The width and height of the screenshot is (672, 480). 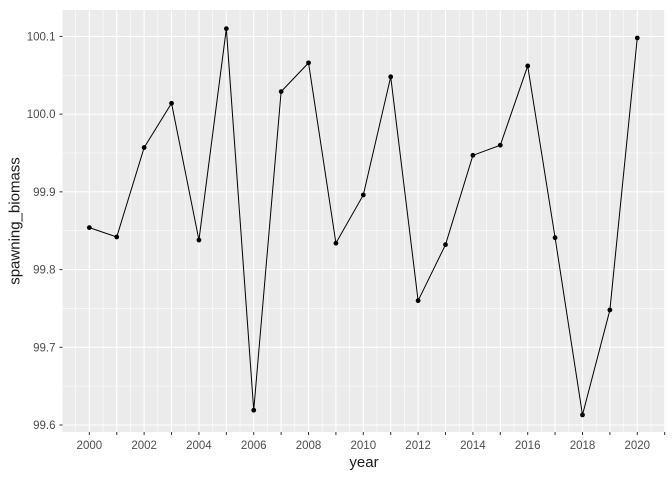 I want to click on x-axis-tick-label: 2018, so click(x=583, y=446).